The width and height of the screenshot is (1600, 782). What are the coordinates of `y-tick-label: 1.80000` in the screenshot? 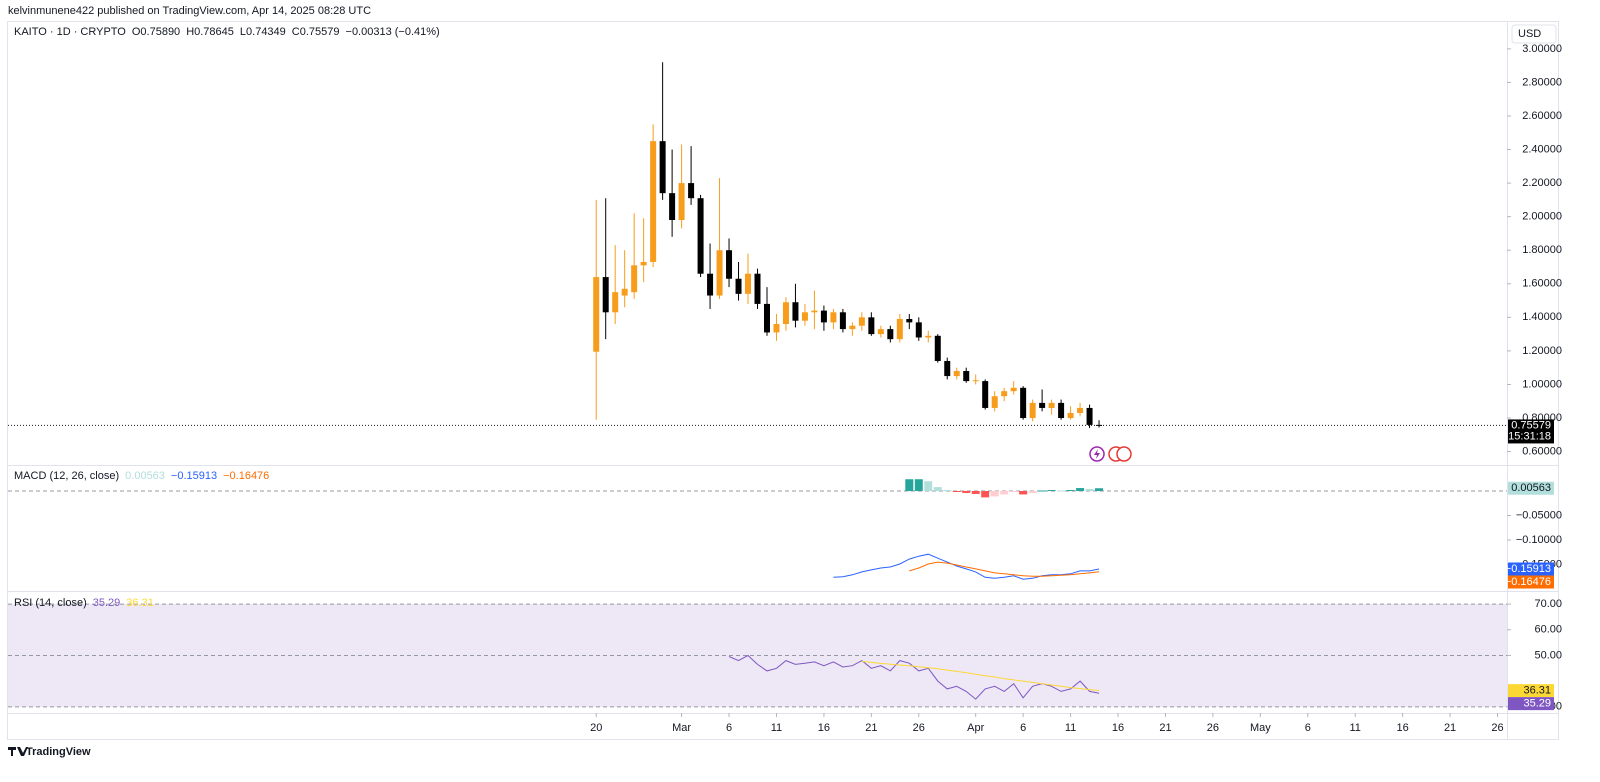 It's located at (1542, 250).